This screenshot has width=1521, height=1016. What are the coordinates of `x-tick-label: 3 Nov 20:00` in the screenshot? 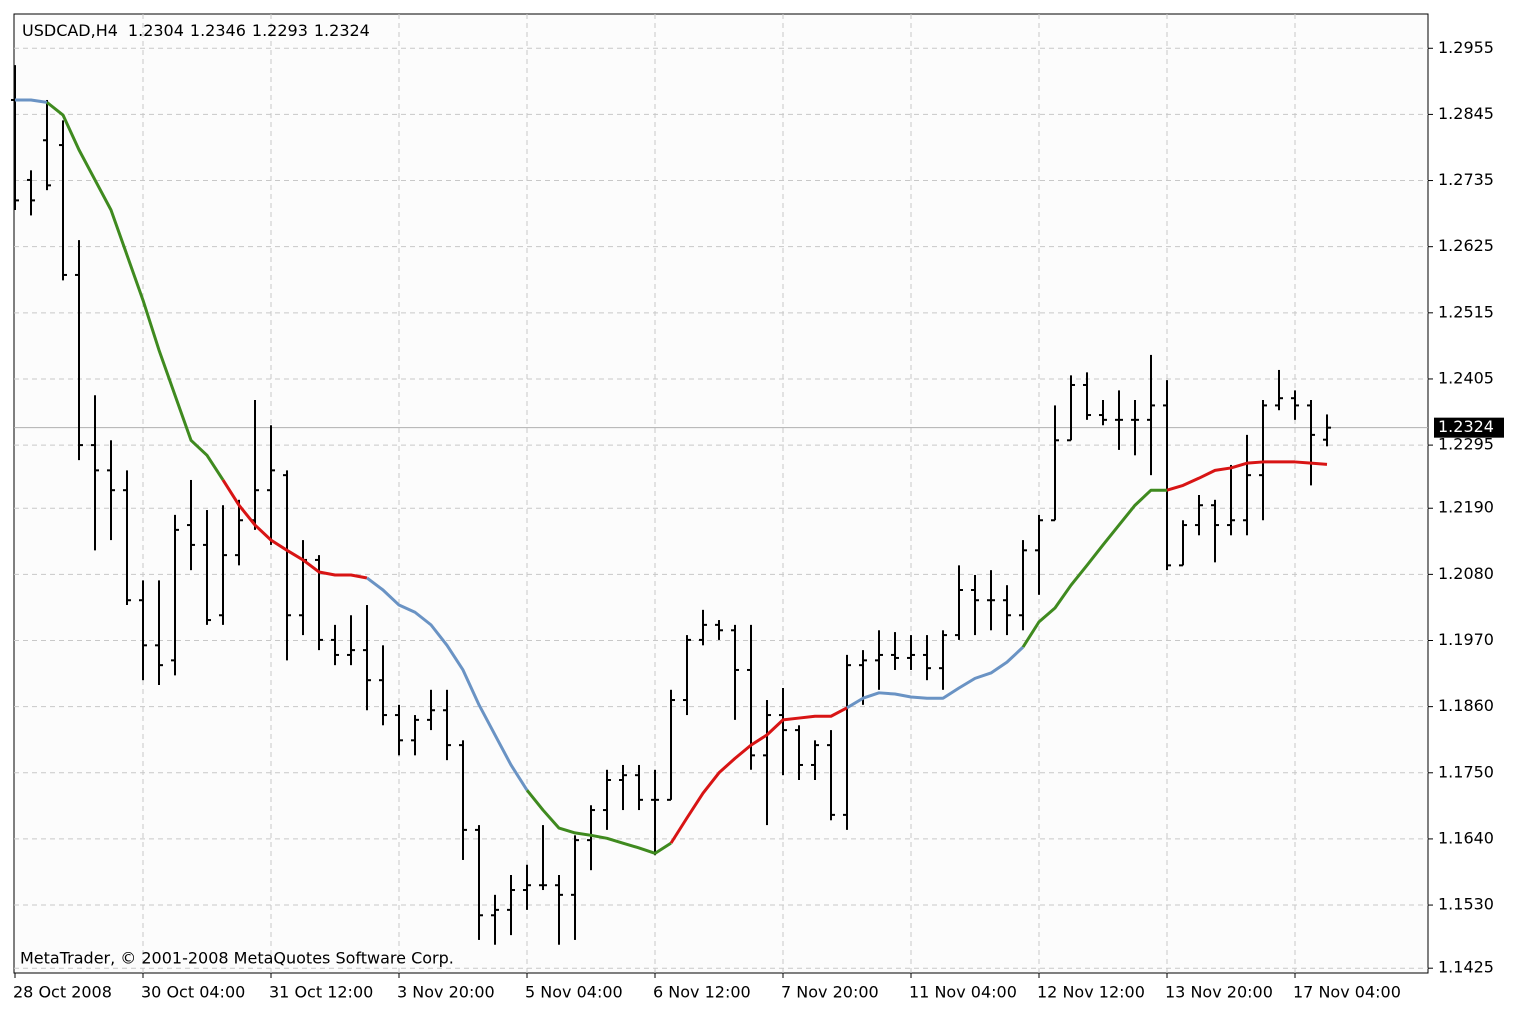 It's located at (446, 992).